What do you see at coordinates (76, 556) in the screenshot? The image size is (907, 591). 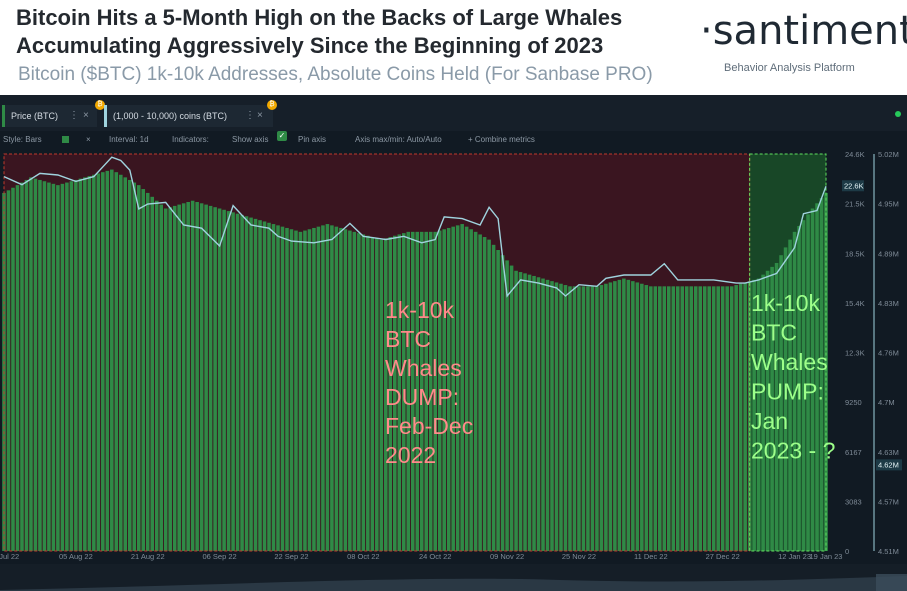 I see `x-tick-label: 05 Aug 22` at bounding box center [76, 556].